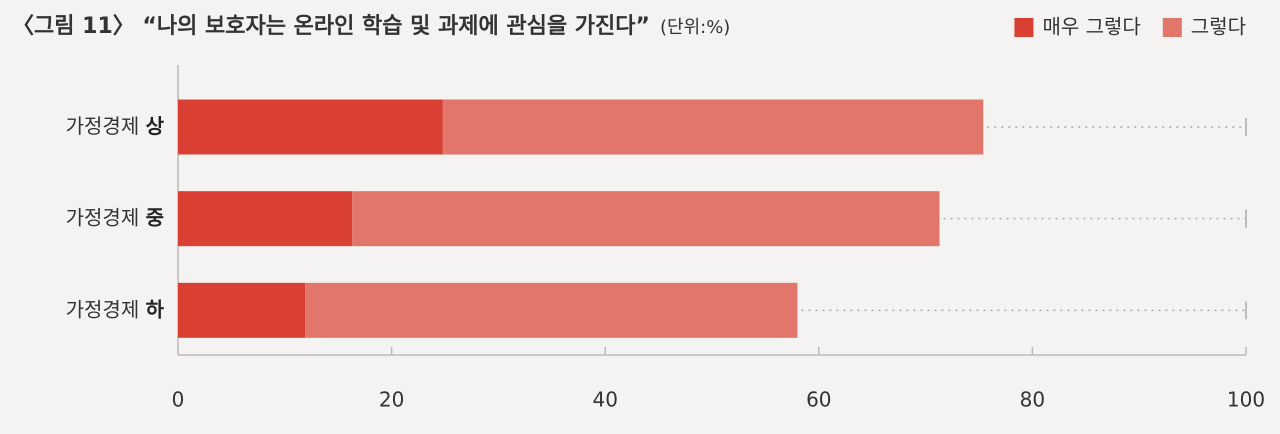 The height and width of the screenshot is (434, 1280). I want to click on x-tick-label: 60, so click(818, 400).